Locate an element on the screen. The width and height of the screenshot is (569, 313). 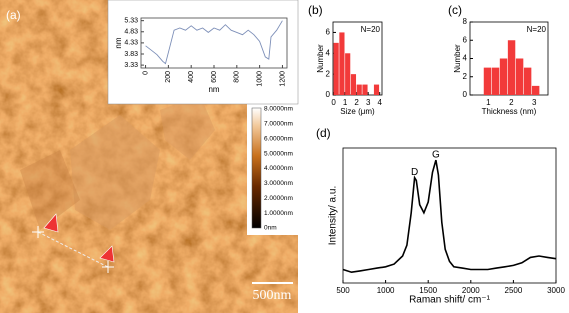
x-axis-label: Raman shift/ cm⁻¹ is located at coordinates (450, 300).